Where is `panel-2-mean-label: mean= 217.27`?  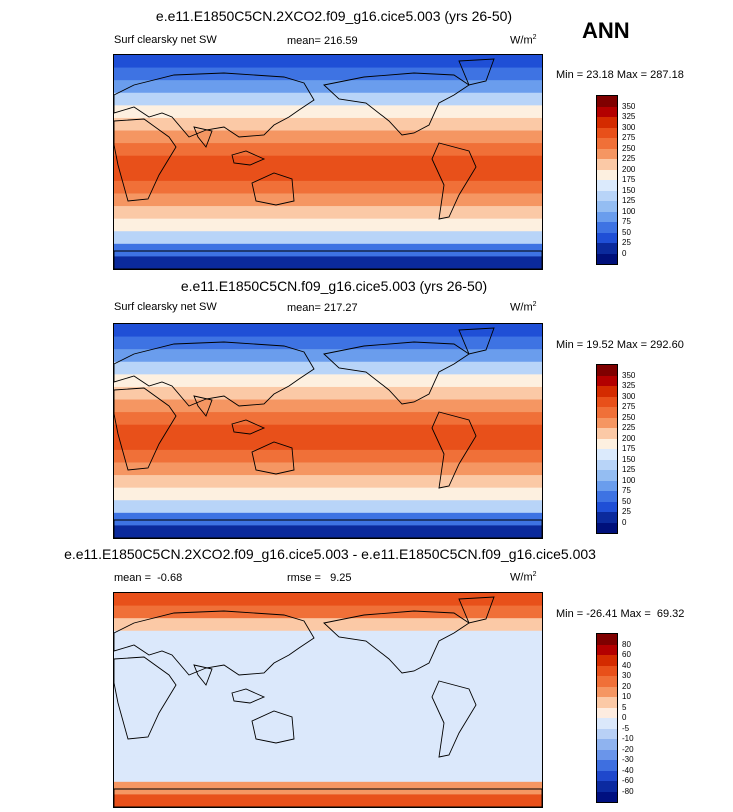
panel-2-mean-label: mean= 217.27 is located at coordinates (322, 308).